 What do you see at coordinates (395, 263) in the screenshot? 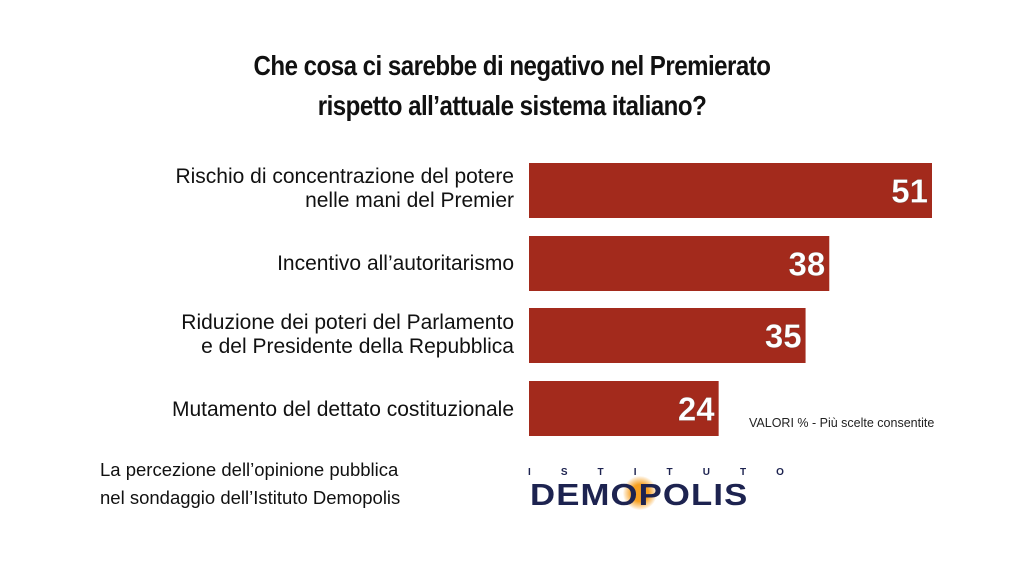
I see `category-label-2: Incentivo all’autoritarismo` at bounding box center [395, 263].